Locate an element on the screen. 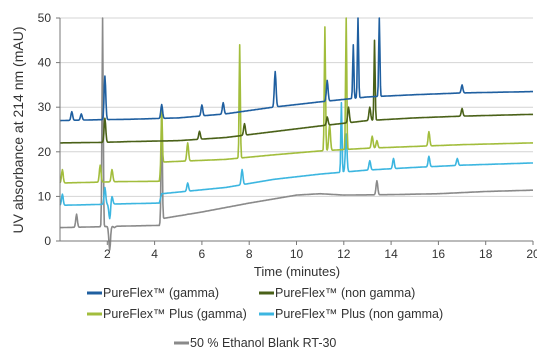  legend-label: PureFlex™ Plus (gamma) is located at coordinates (175, 314).